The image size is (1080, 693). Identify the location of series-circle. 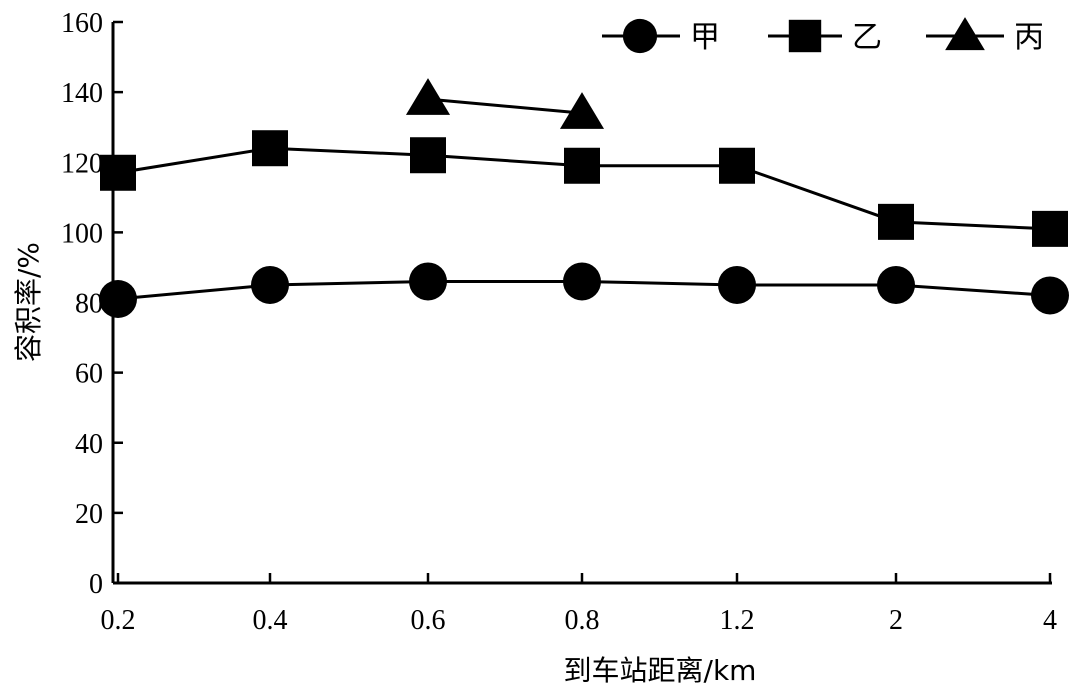
(584, 290).